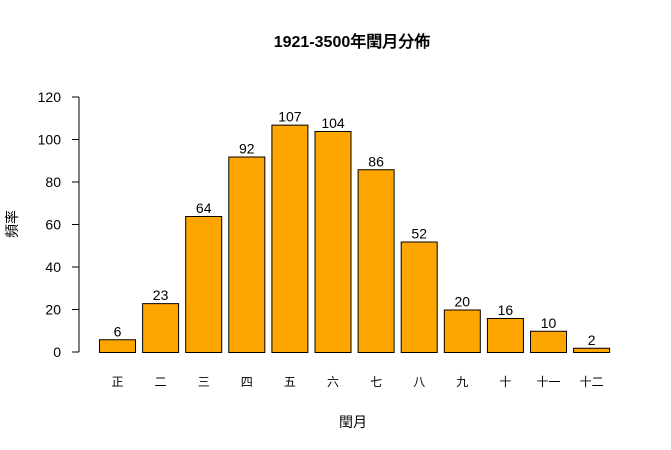 This screenshot has width=671, height=450. I want to click on x-tick-label: 七, so click(376, 382).